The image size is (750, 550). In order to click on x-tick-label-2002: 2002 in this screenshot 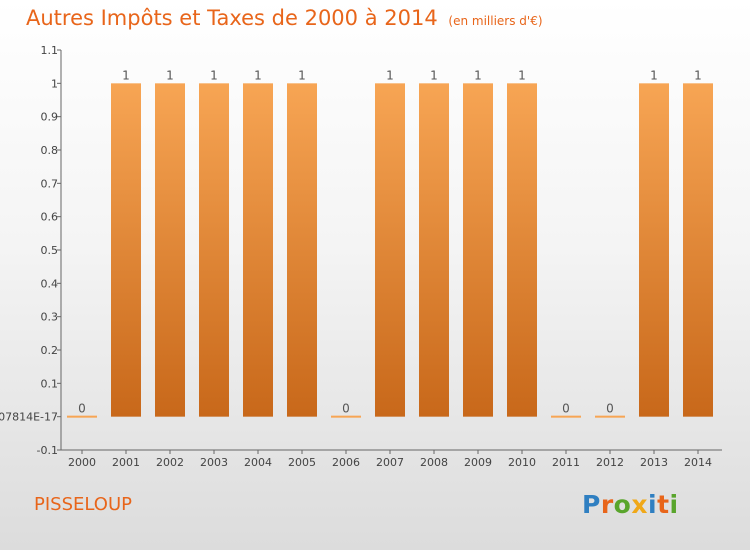, I will do `click(170, 462)`.